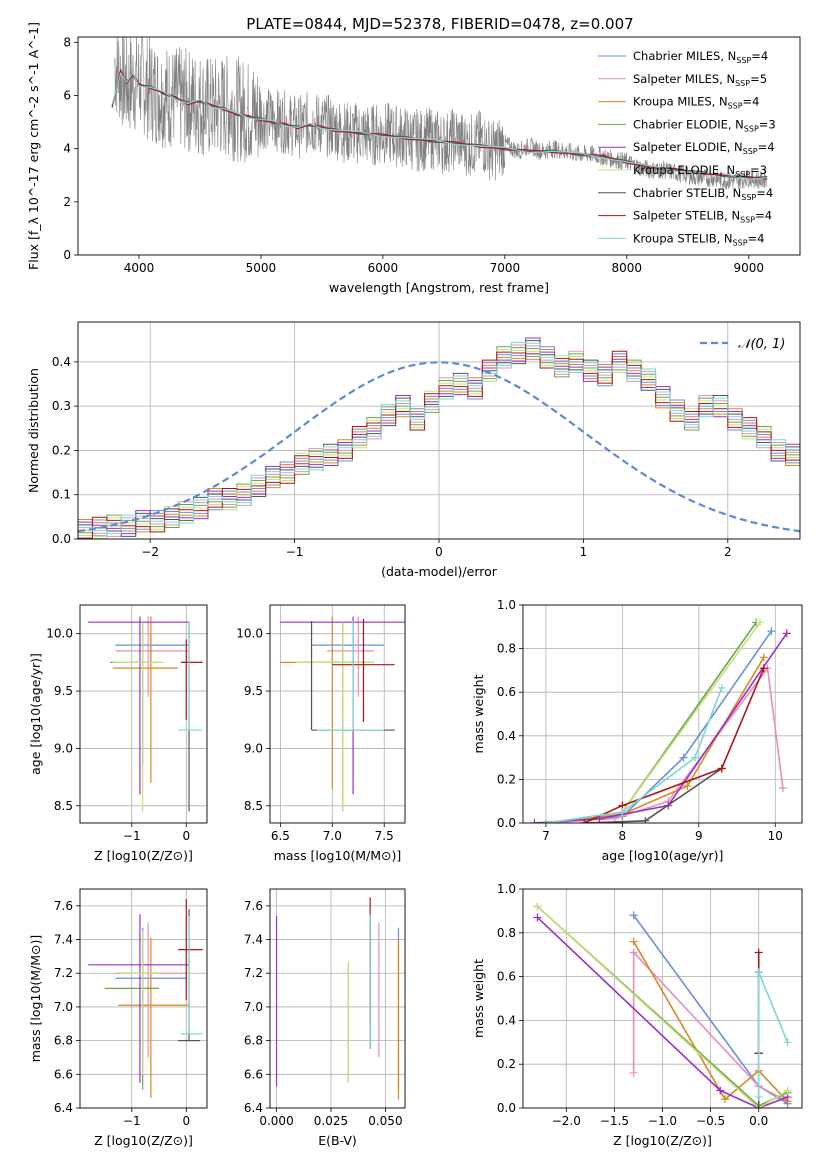 Image resolution: width=819 pixels, height=1170 pixels. I want to click on weight-line-chabrier-miles, so click(659, 726).